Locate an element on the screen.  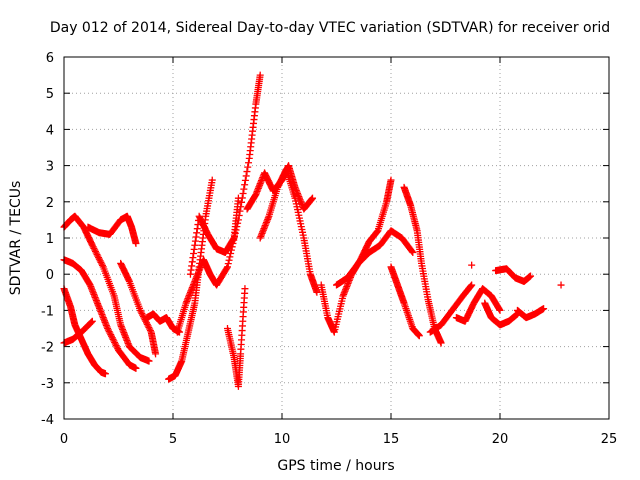
y-tick-label: -4 is located at coordinates (47, 420).